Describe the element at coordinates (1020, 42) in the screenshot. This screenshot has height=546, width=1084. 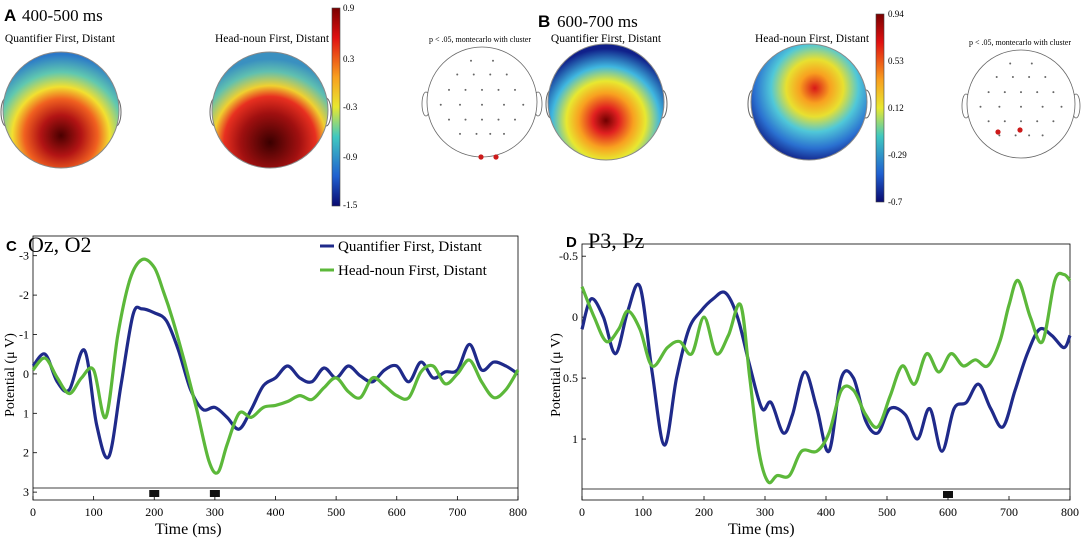
I see `topo-b3-title: p < .05, montecarlo with cluster` at that location.